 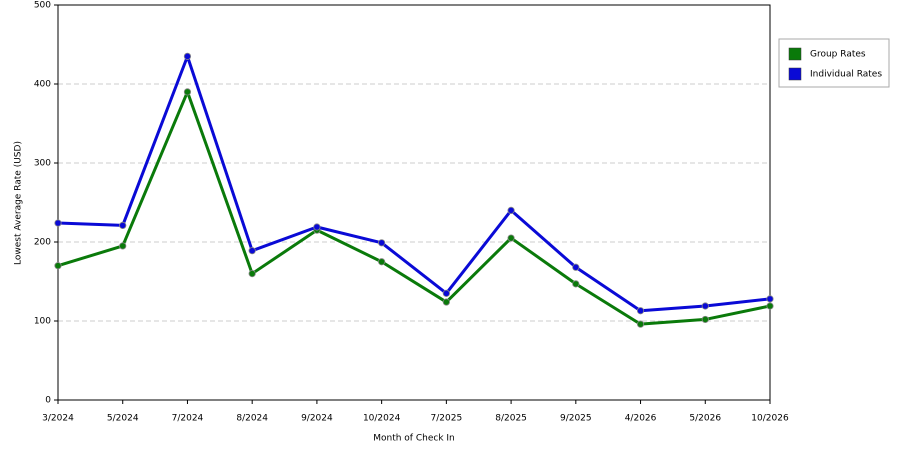 I want to click on x-axis-title: Month of Check In, so click(x=414, y=439).